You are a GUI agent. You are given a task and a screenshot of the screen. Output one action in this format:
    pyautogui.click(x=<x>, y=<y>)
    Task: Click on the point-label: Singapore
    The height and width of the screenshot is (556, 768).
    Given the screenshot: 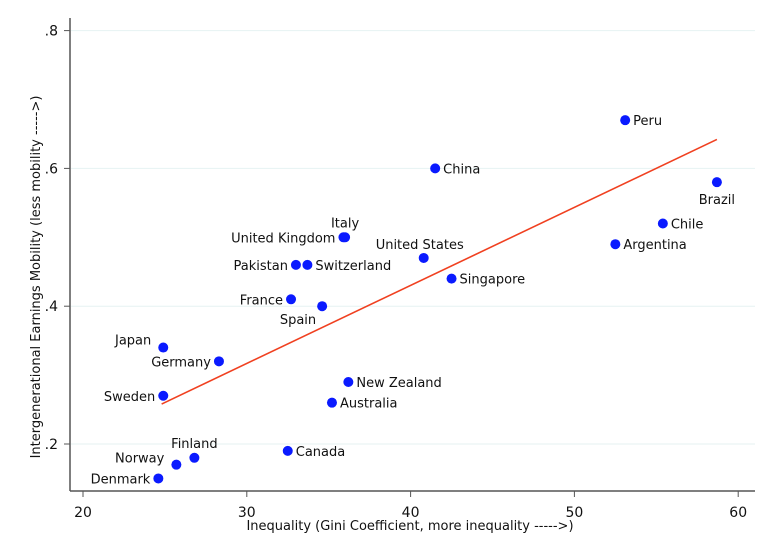 What is the action you would take?
    pyautogui.click(x=493, y=280)
    